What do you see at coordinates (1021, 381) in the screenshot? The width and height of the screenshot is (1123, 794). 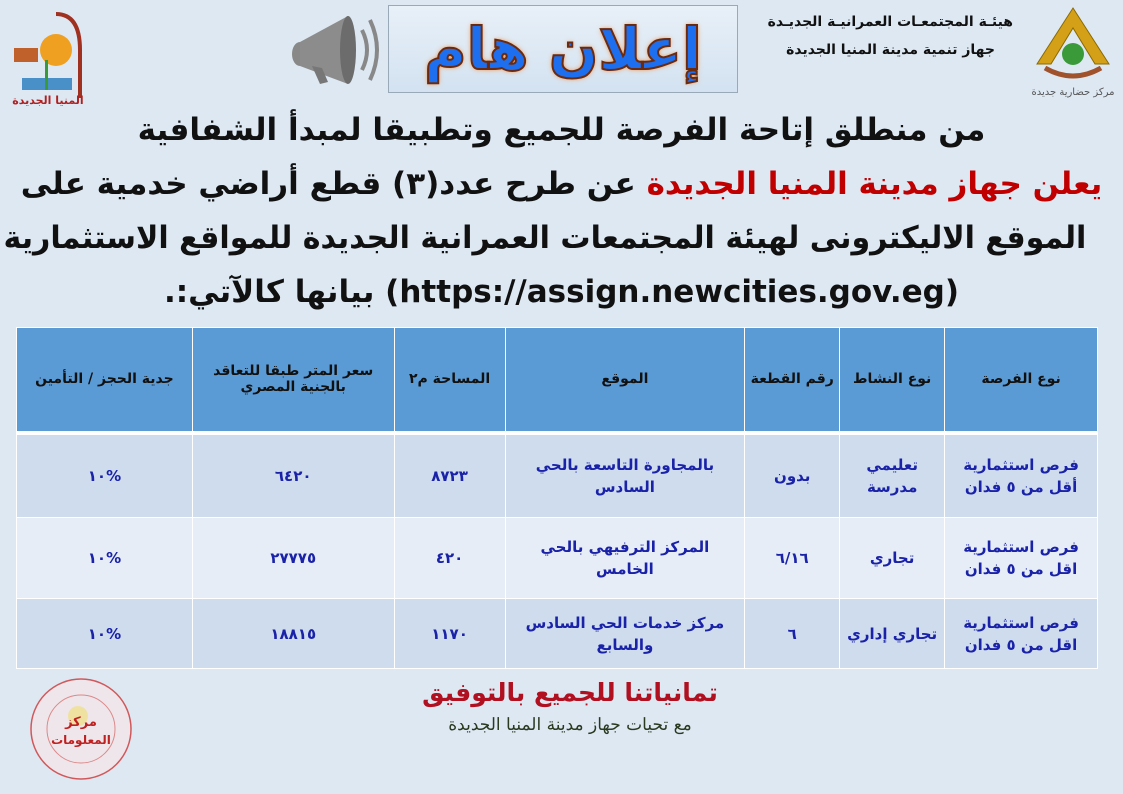 I see `header-opportunity-type: نوع الفرصة` at bounding box center [1021, 381].